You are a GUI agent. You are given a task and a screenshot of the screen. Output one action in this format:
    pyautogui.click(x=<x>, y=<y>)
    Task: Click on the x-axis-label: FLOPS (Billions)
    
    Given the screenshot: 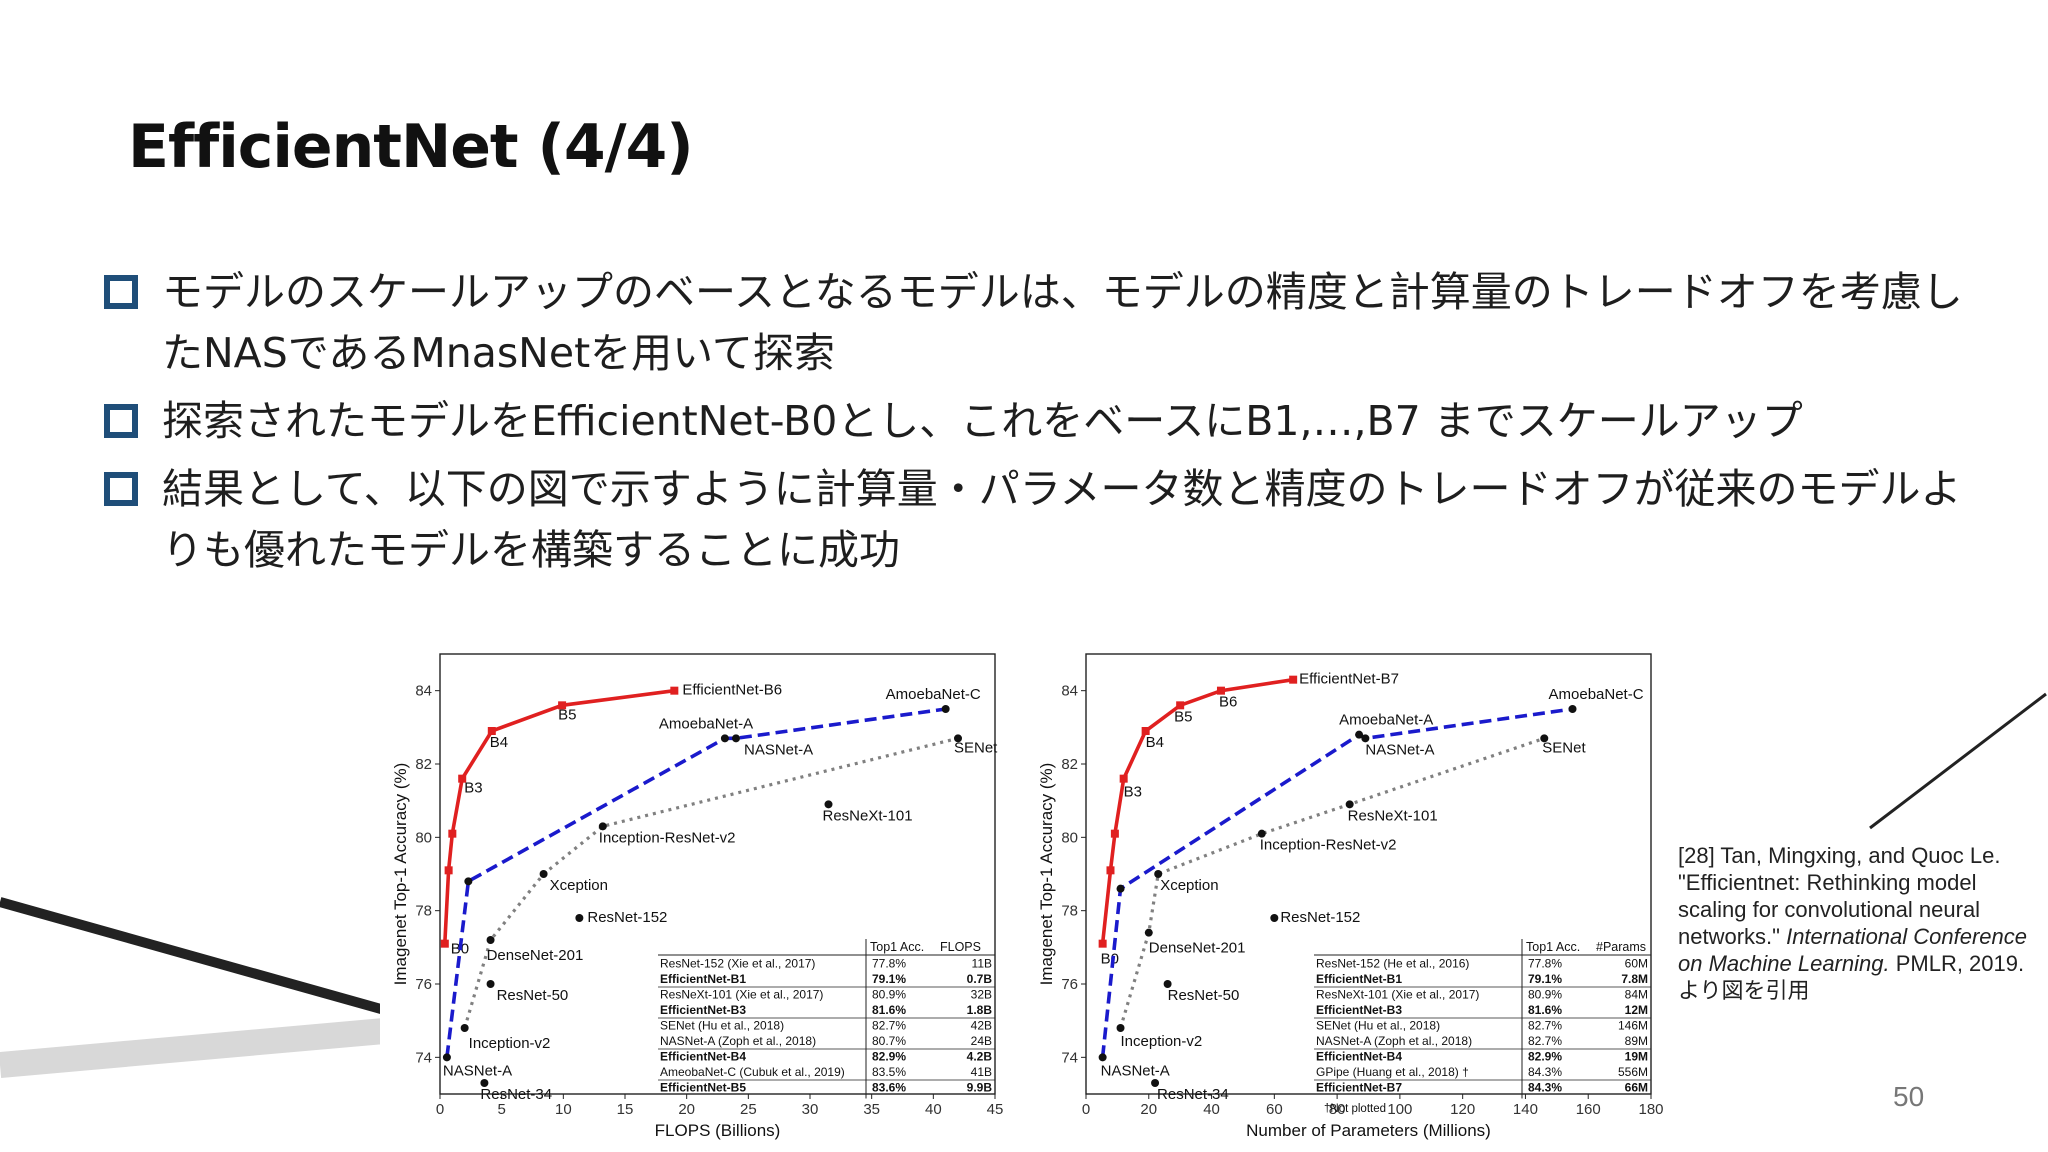 What is the action you would take?
    pyautogui.click(x=718, y=1130)
    